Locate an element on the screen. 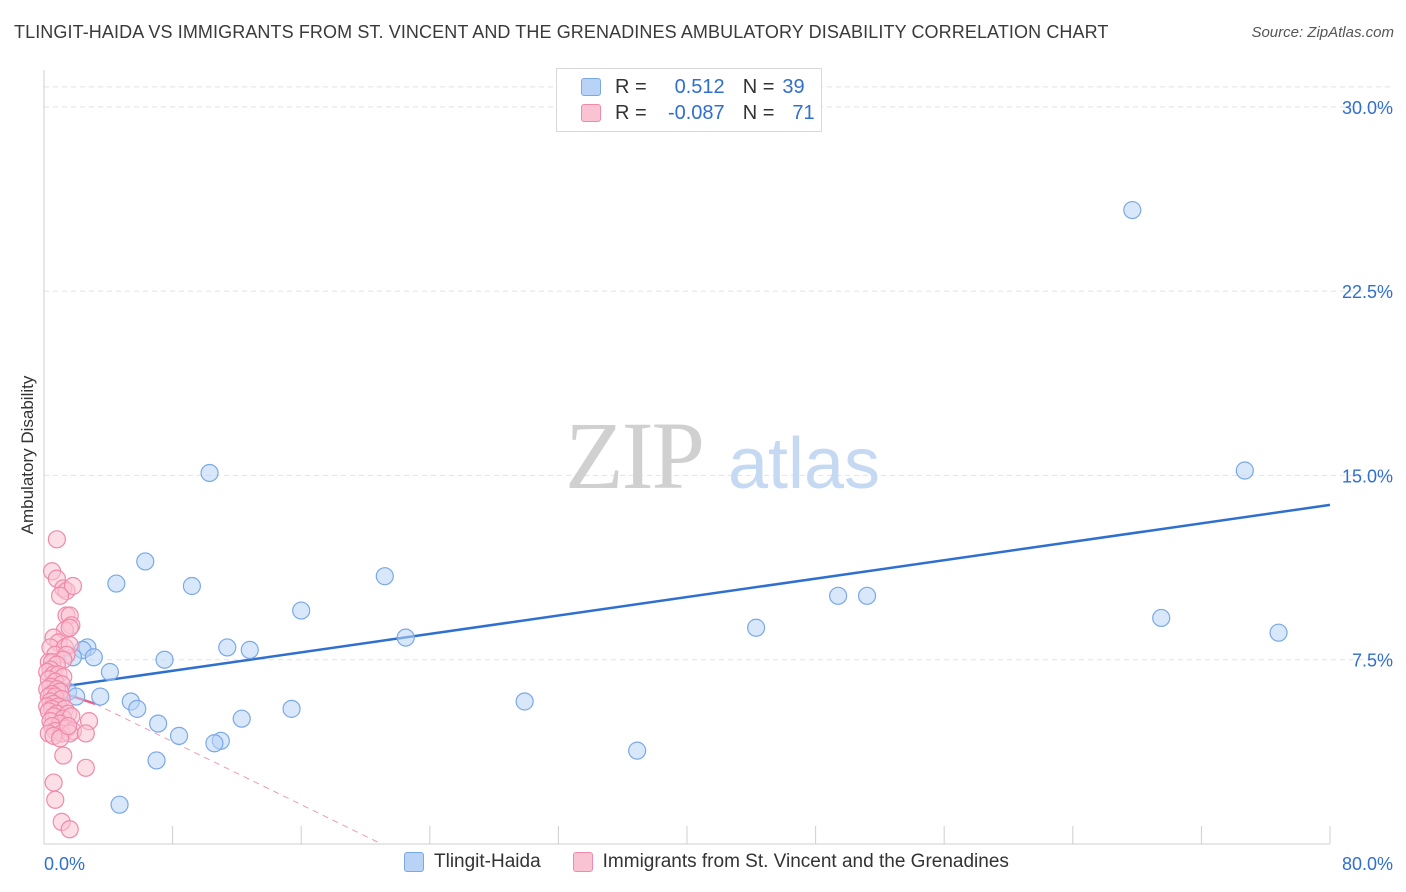  series-legend-tlingit: Tlingit-Haida is located at coordinates (472, 862).